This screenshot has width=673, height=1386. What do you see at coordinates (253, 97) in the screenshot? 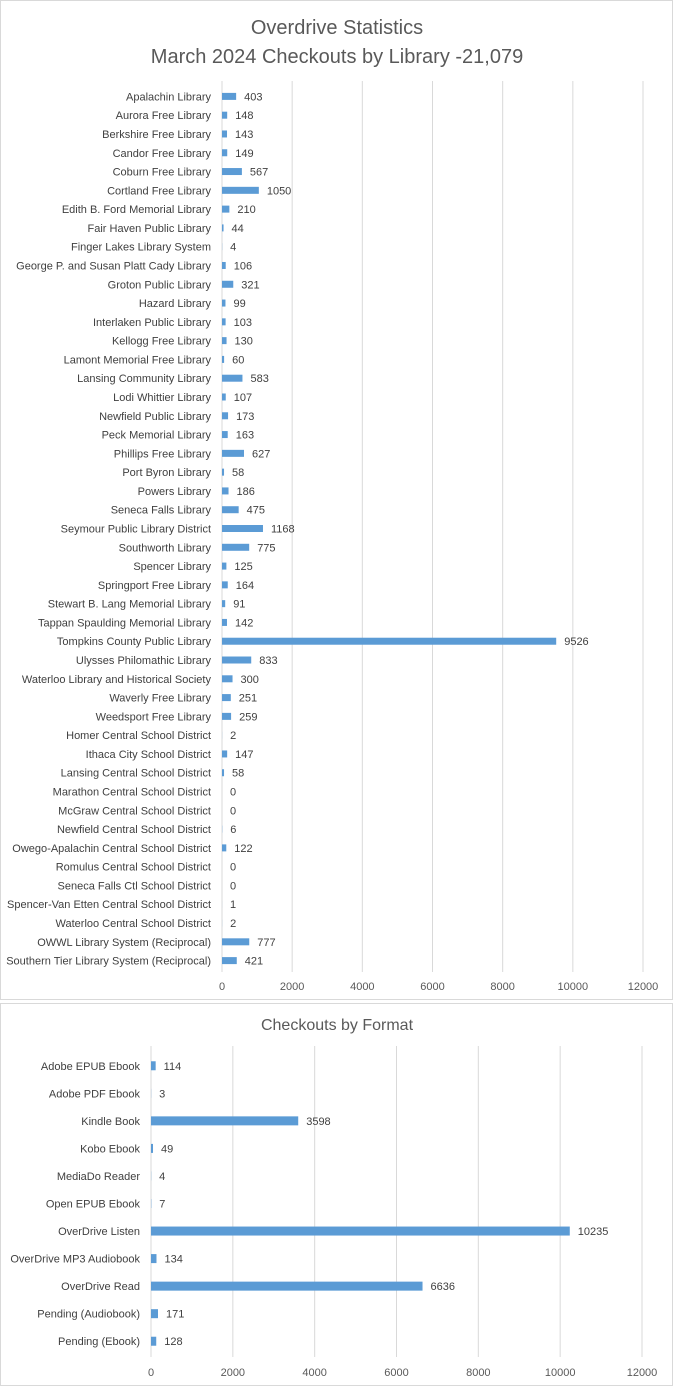
I see `data-label: 403` at bounding box center [253, 97].